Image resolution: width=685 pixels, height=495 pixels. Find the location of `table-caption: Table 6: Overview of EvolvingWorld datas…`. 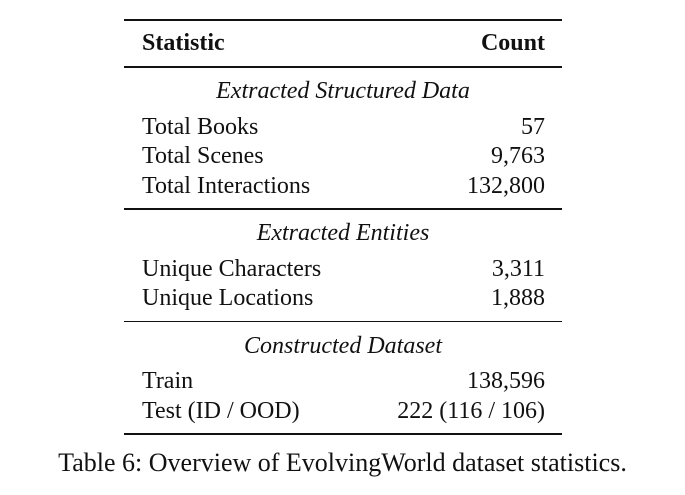

table-caption: Table 6: Overview of EvolvingWorld datas… is located at coordinates (342, 462).